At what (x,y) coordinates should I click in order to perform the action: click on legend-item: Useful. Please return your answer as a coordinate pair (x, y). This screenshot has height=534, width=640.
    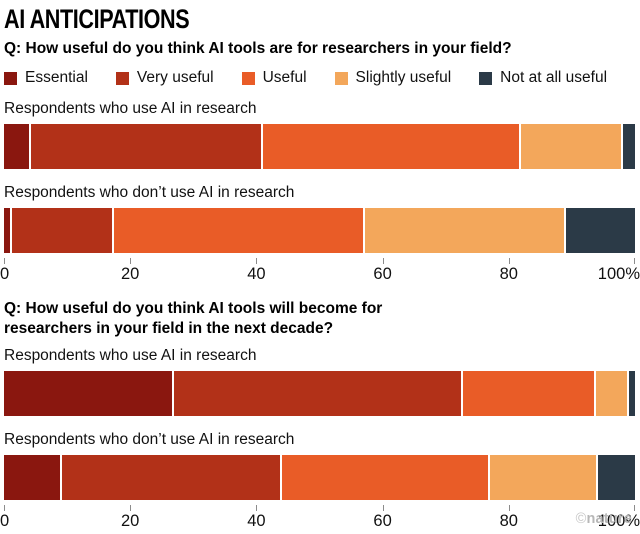
    Looking at the image, I should click on (274, 78).